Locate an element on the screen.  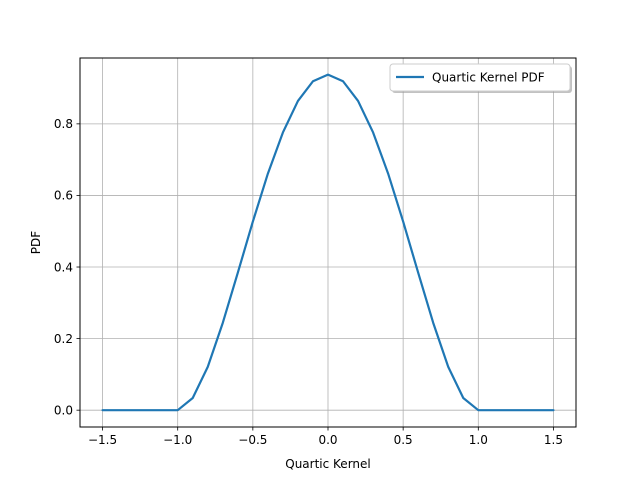
x-tick-label: 1.0 is located at coordinates (478, 440).